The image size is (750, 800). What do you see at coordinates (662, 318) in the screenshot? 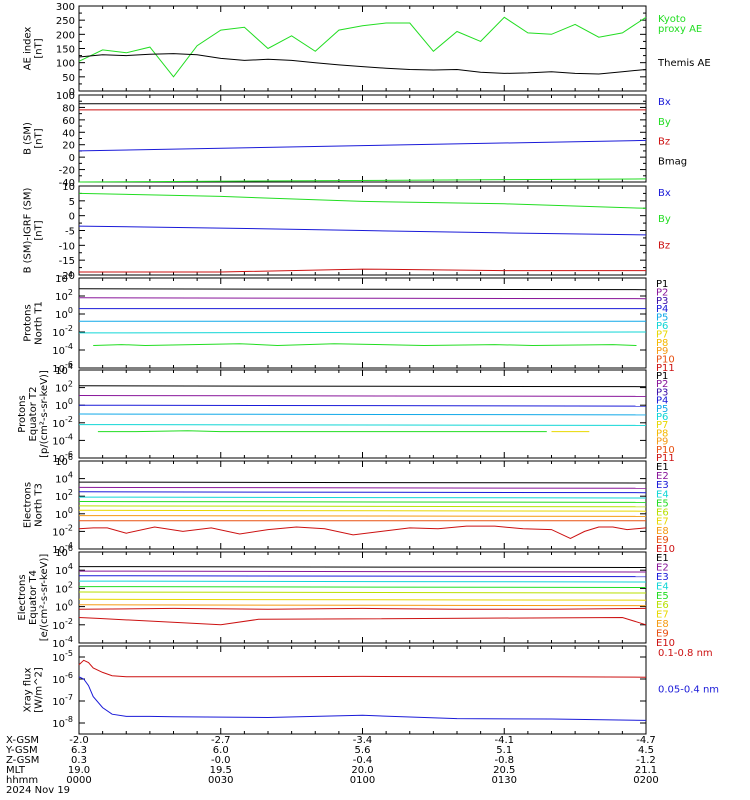
I see `legend-entry: P5` at bounding box center [662, 318].